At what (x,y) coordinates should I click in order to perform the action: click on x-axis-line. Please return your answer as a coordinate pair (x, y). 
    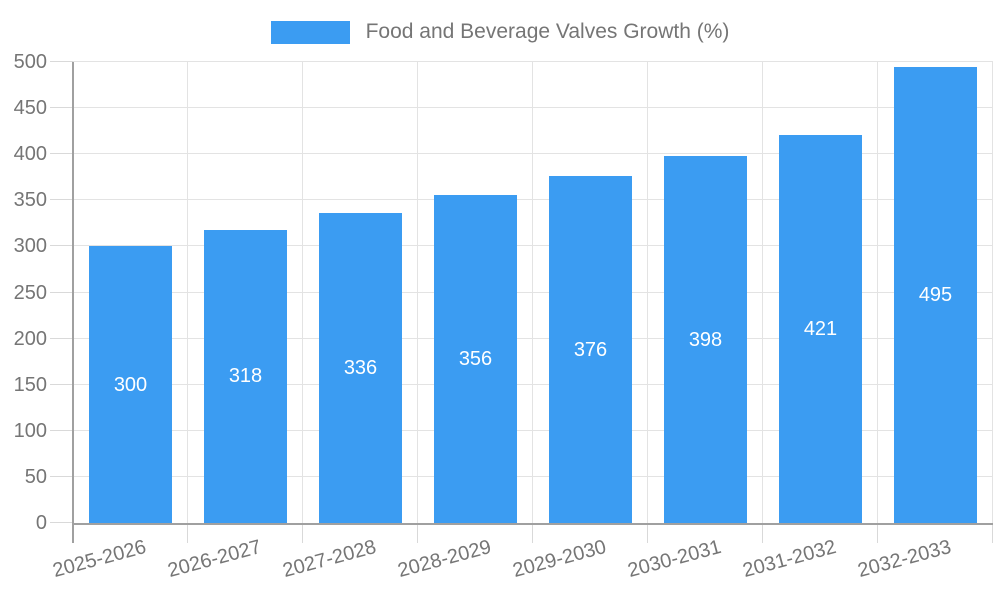
    Looking at the image, I should click on (532, 524).